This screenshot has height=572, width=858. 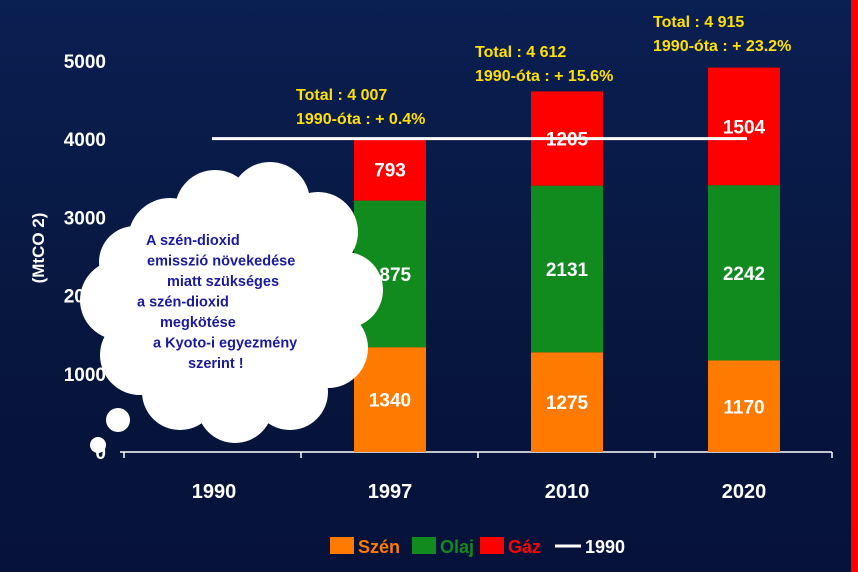 I want to click on growth-annotation-1997: 1990-óta : + 0.4%, so click(x=360, y=119).